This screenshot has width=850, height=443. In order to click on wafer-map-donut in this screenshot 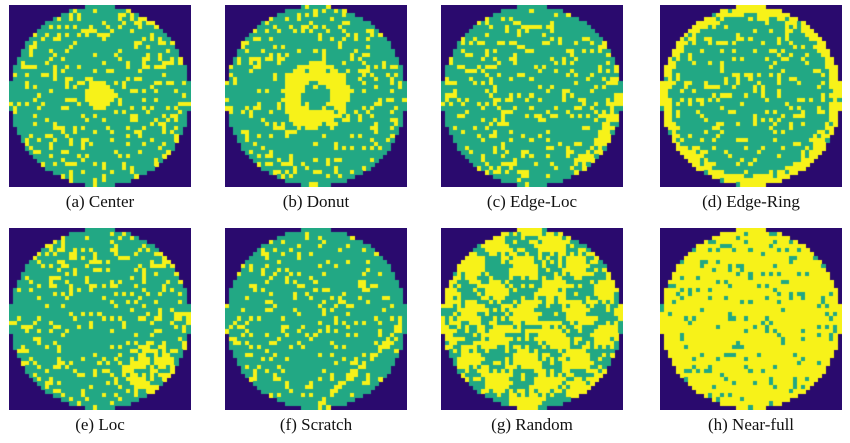, I will do `click(316, 96)`.